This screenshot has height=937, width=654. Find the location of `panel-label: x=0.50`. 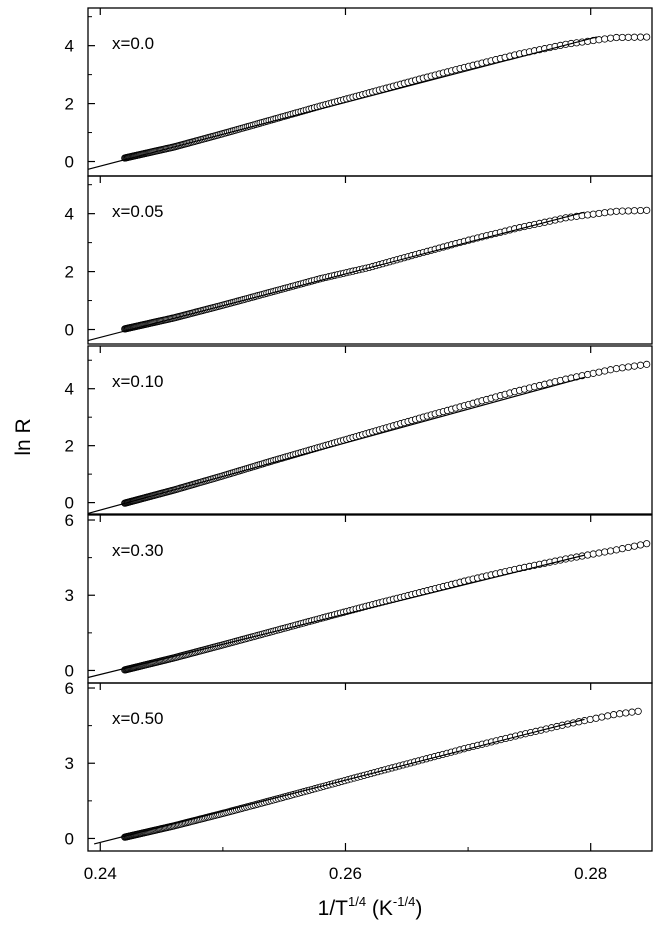

panel-label: x=0.50 is located at coordinates (138, 718).